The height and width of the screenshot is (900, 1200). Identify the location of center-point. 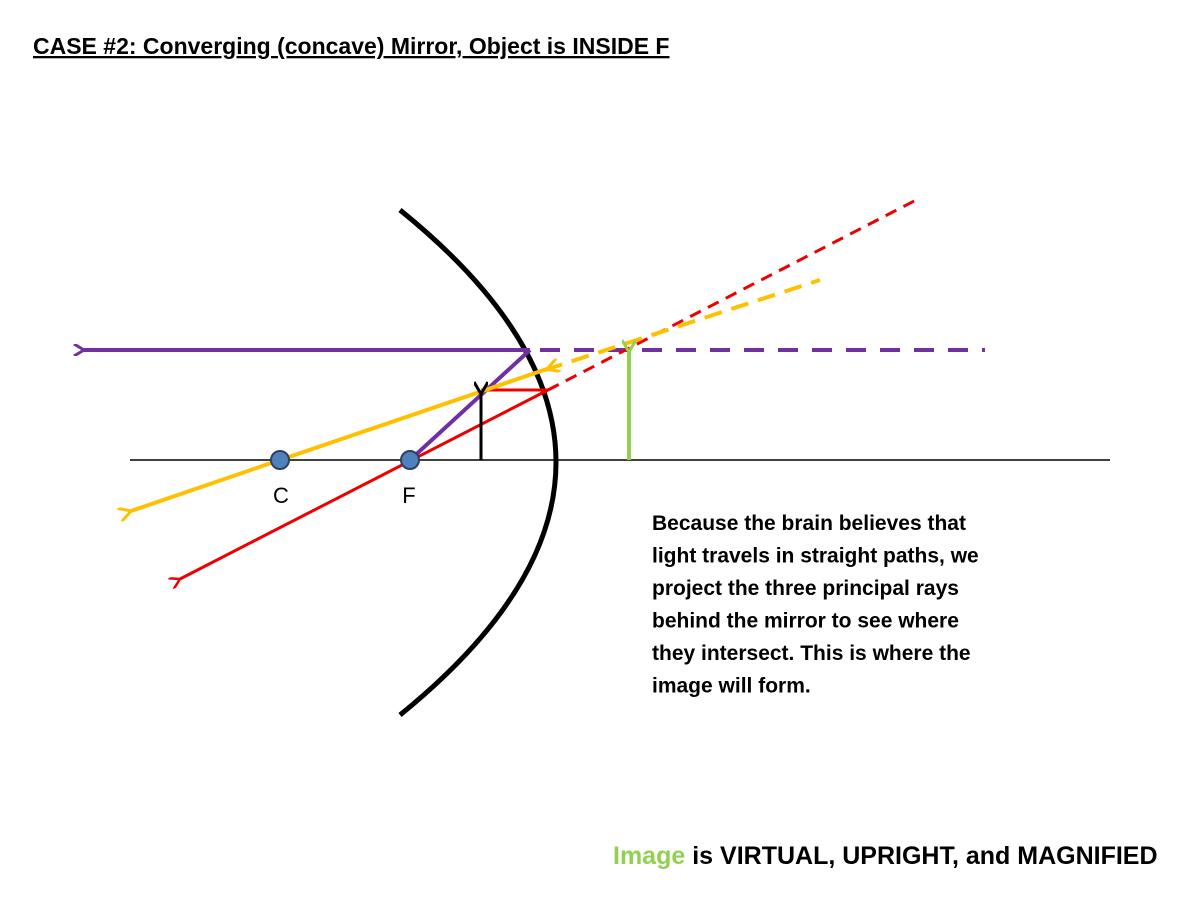
(280, 460).